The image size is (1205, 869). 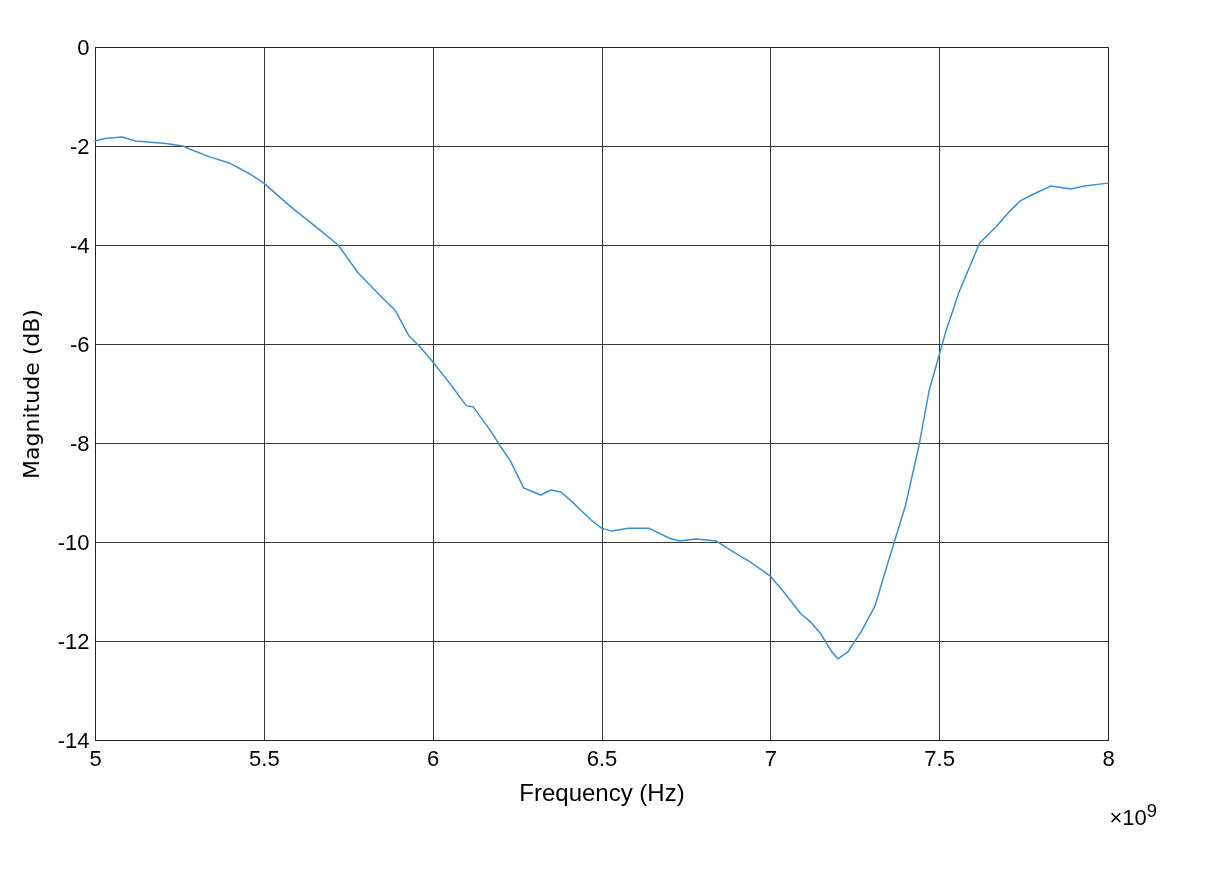 I want to click on x-axis-title: Frequency (Hz), so click(x=602, y=792).